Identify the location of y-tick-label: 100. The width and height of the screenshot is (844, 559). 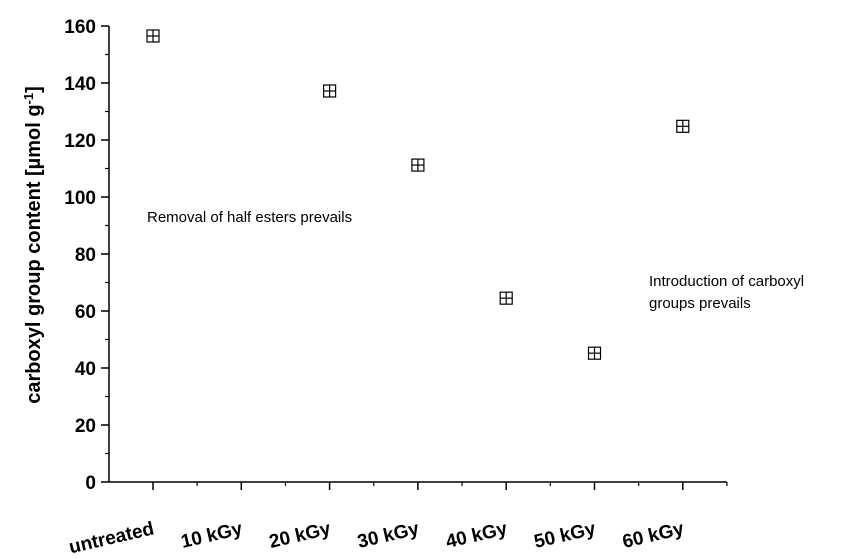
(80, 198).